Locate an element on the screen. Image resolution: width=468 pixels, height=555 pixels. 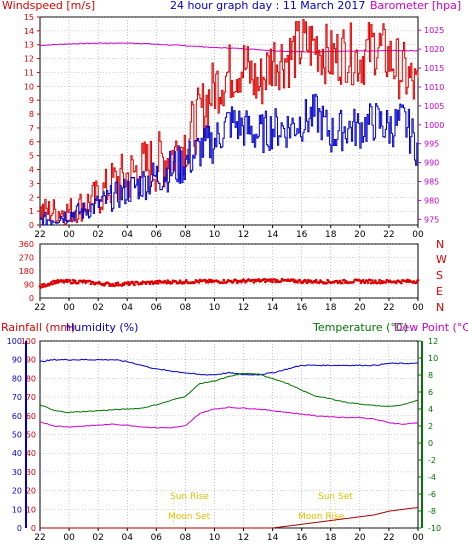
sun-set-label: Sun Set is located at coordinates (335, 497).